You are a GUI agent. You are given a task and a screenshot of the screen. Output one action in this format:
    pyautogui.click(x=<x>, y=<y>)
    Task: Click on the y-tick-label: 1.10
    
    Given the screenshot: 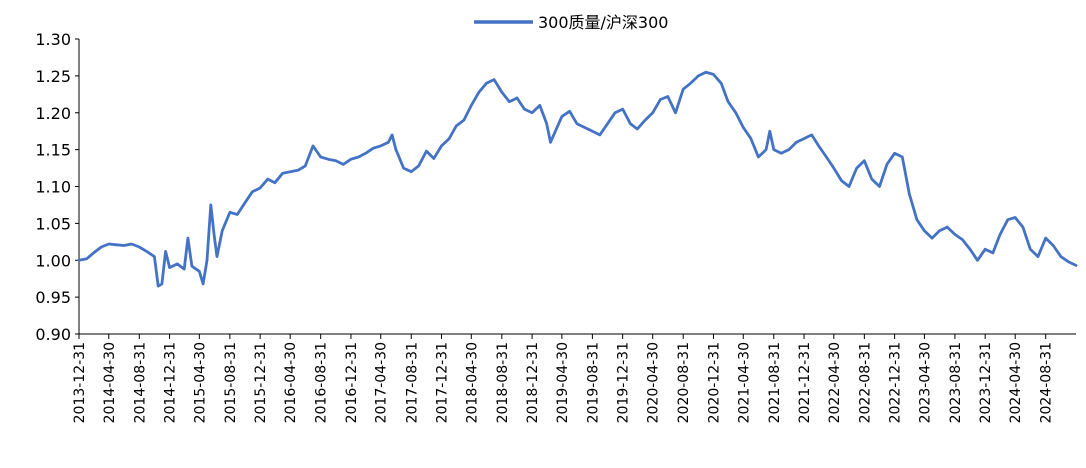 What is the action you would take?
    pyautogui.click(x=53, y=187)
    